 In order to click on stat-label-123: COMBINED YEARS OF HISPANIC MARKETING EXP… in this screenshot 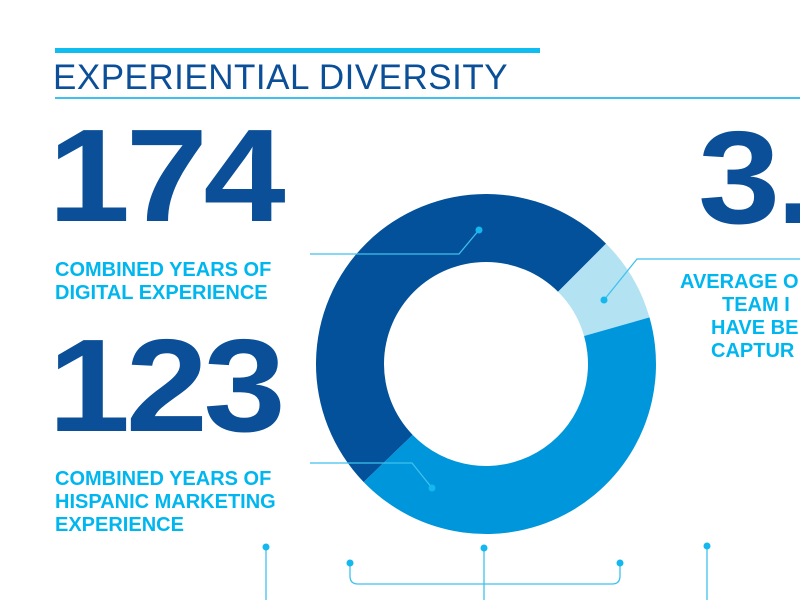, I will do `click(165, 502)`.